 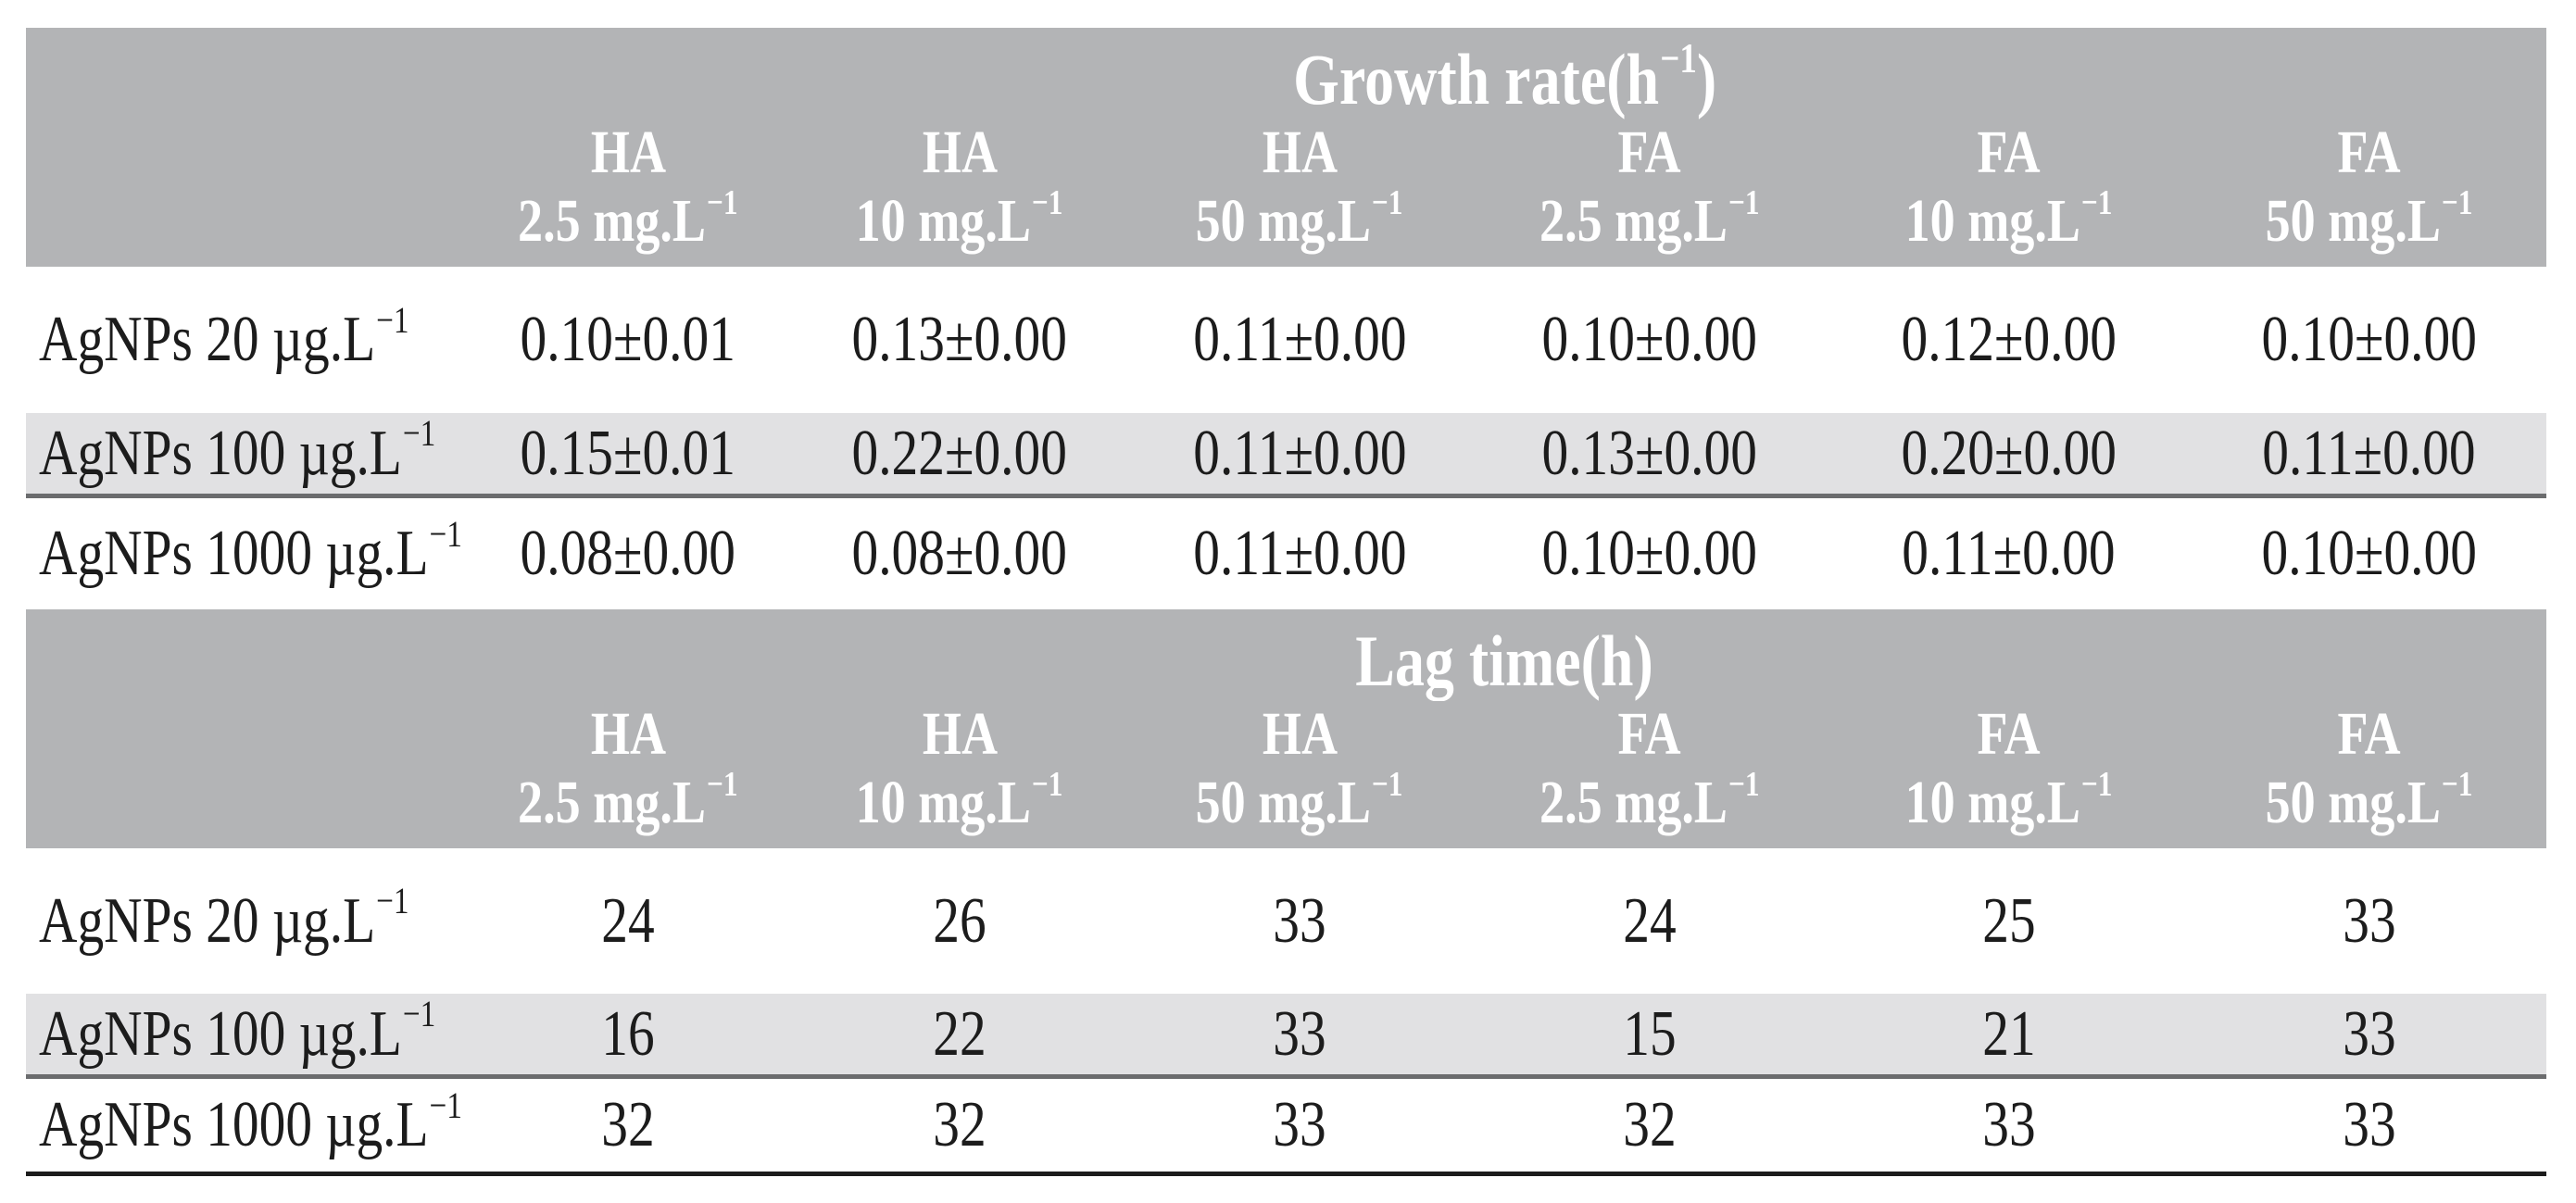 I want to click on value-text: 21, so click(x=2008, y=1033).